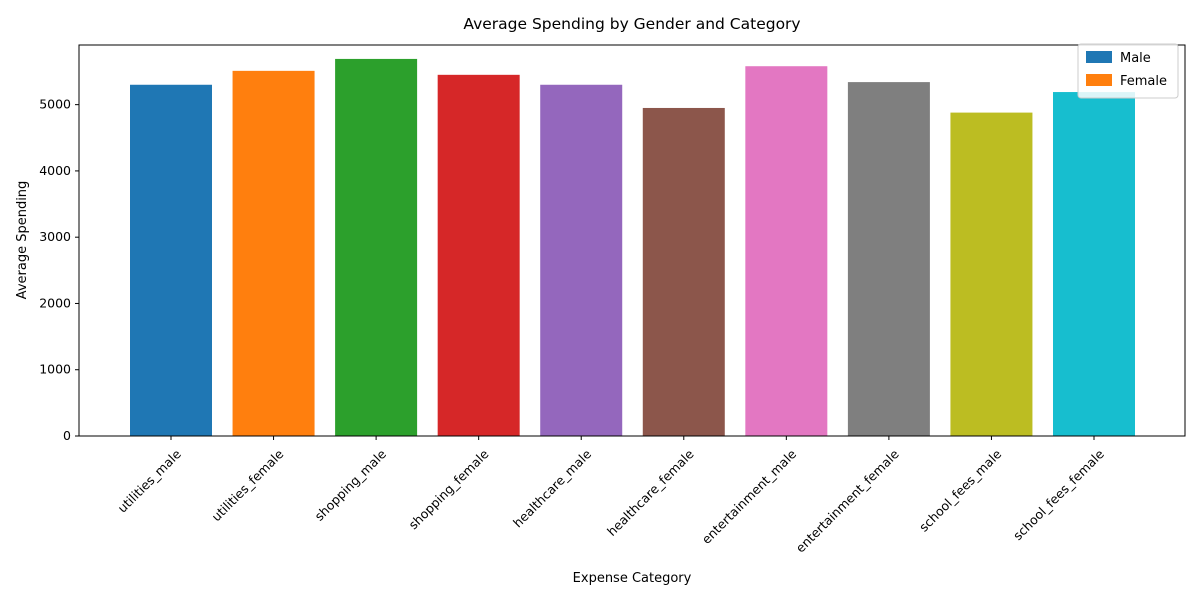 This screenshot has width=1200, height=600. I want to click on x-tick-label: school_fees_male, so click(960, 490).